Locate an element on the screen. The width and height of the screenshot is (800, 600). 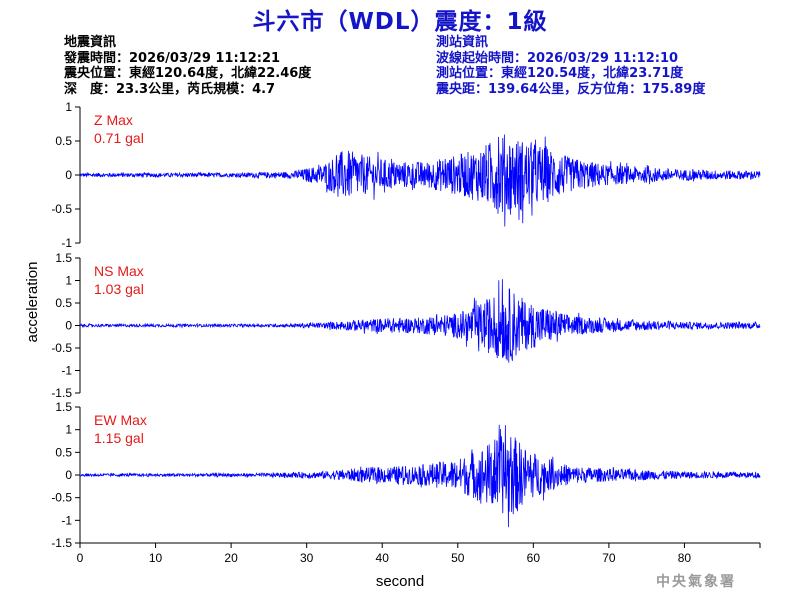
wave-start-time: 波線起始時間：2026/03/29 11:12:10 is located at coordinates (557, 58).